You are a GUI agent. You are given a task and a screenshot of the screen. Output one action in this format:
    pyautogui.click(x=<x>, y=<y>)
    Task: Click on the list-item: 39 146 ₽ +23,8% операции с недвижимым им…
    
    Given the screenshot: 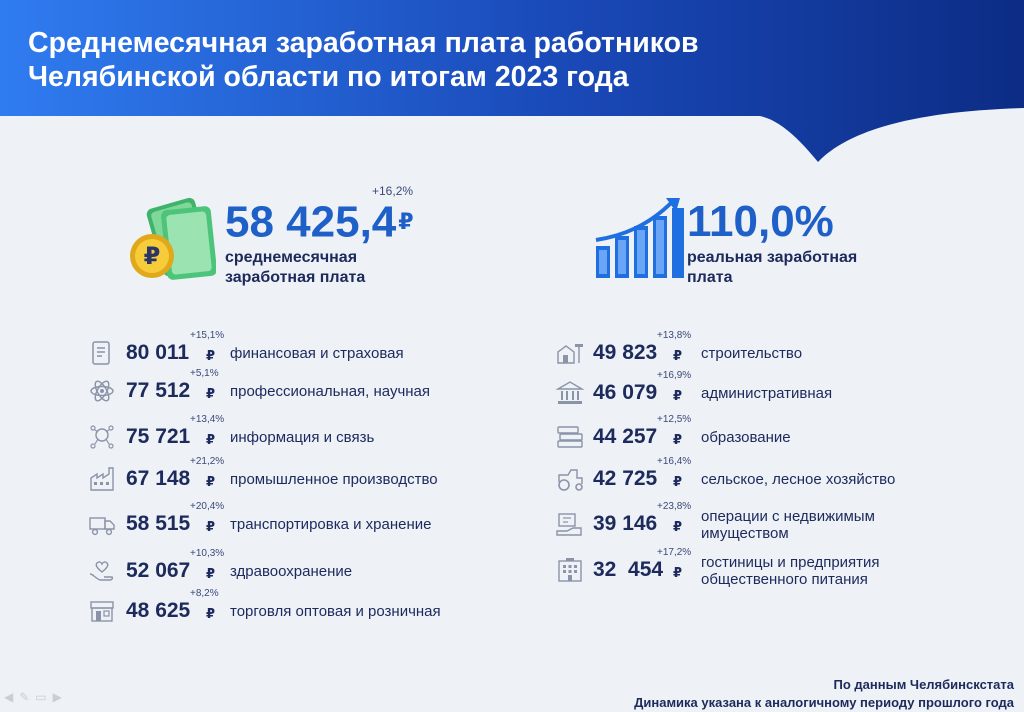 What is the action you would take?
    pyautogui.click(x=735, y=521)
    